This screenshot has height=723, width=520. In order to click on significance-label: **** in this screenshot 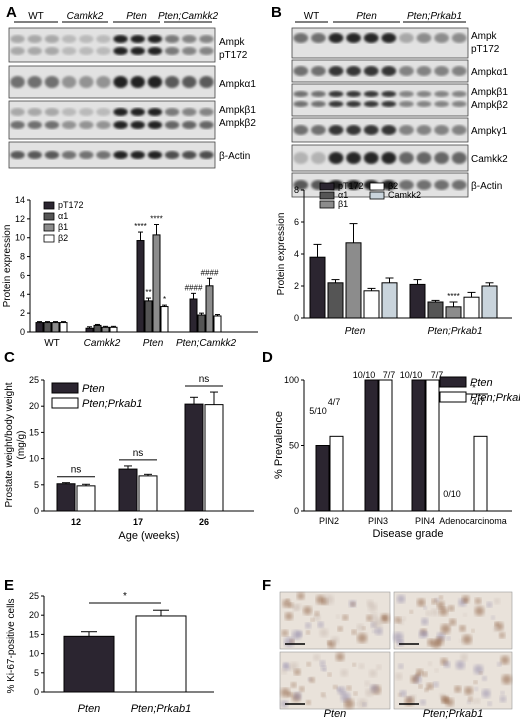, I will do `click(140, 226)`.